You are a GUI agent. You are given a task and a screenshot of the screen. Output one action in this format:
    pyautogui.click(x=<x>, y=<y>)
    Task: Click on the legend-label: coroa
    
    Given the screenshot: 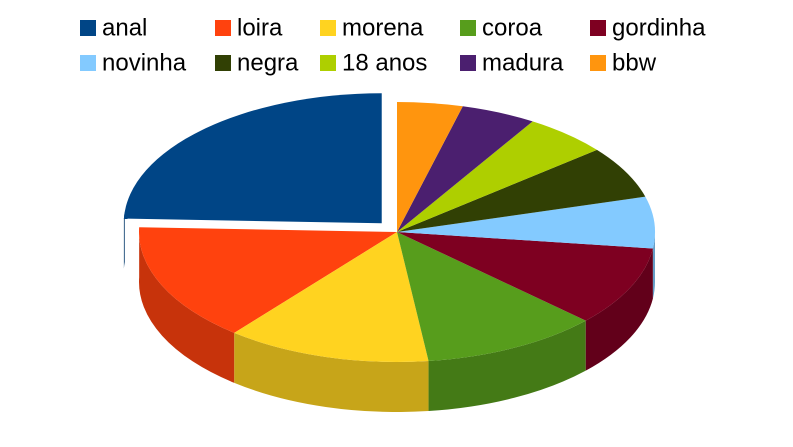 What is the action you would take?
    pyautogui.click(x=512, y=27)
    